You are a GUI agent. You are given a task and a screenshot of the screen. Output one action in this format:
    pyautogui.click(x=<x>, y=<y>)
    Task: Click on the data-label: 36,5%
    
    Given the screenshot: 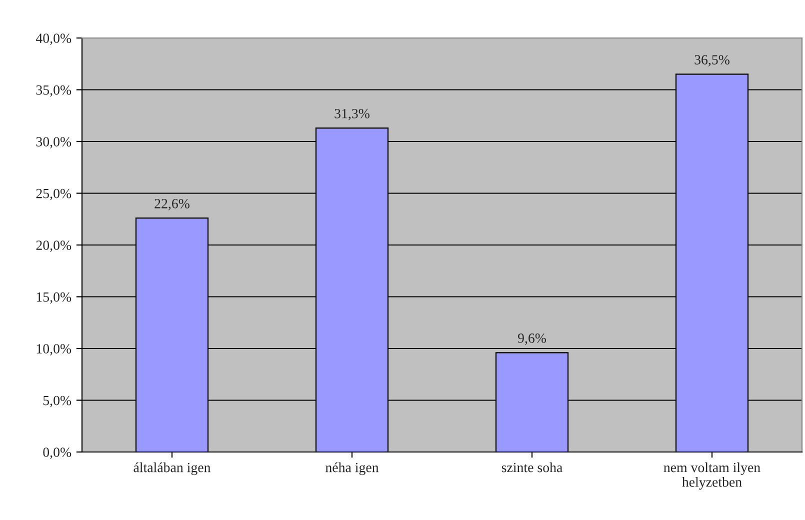 What is the action you would take?
    pyautogui.click(x=712, y=60)
    